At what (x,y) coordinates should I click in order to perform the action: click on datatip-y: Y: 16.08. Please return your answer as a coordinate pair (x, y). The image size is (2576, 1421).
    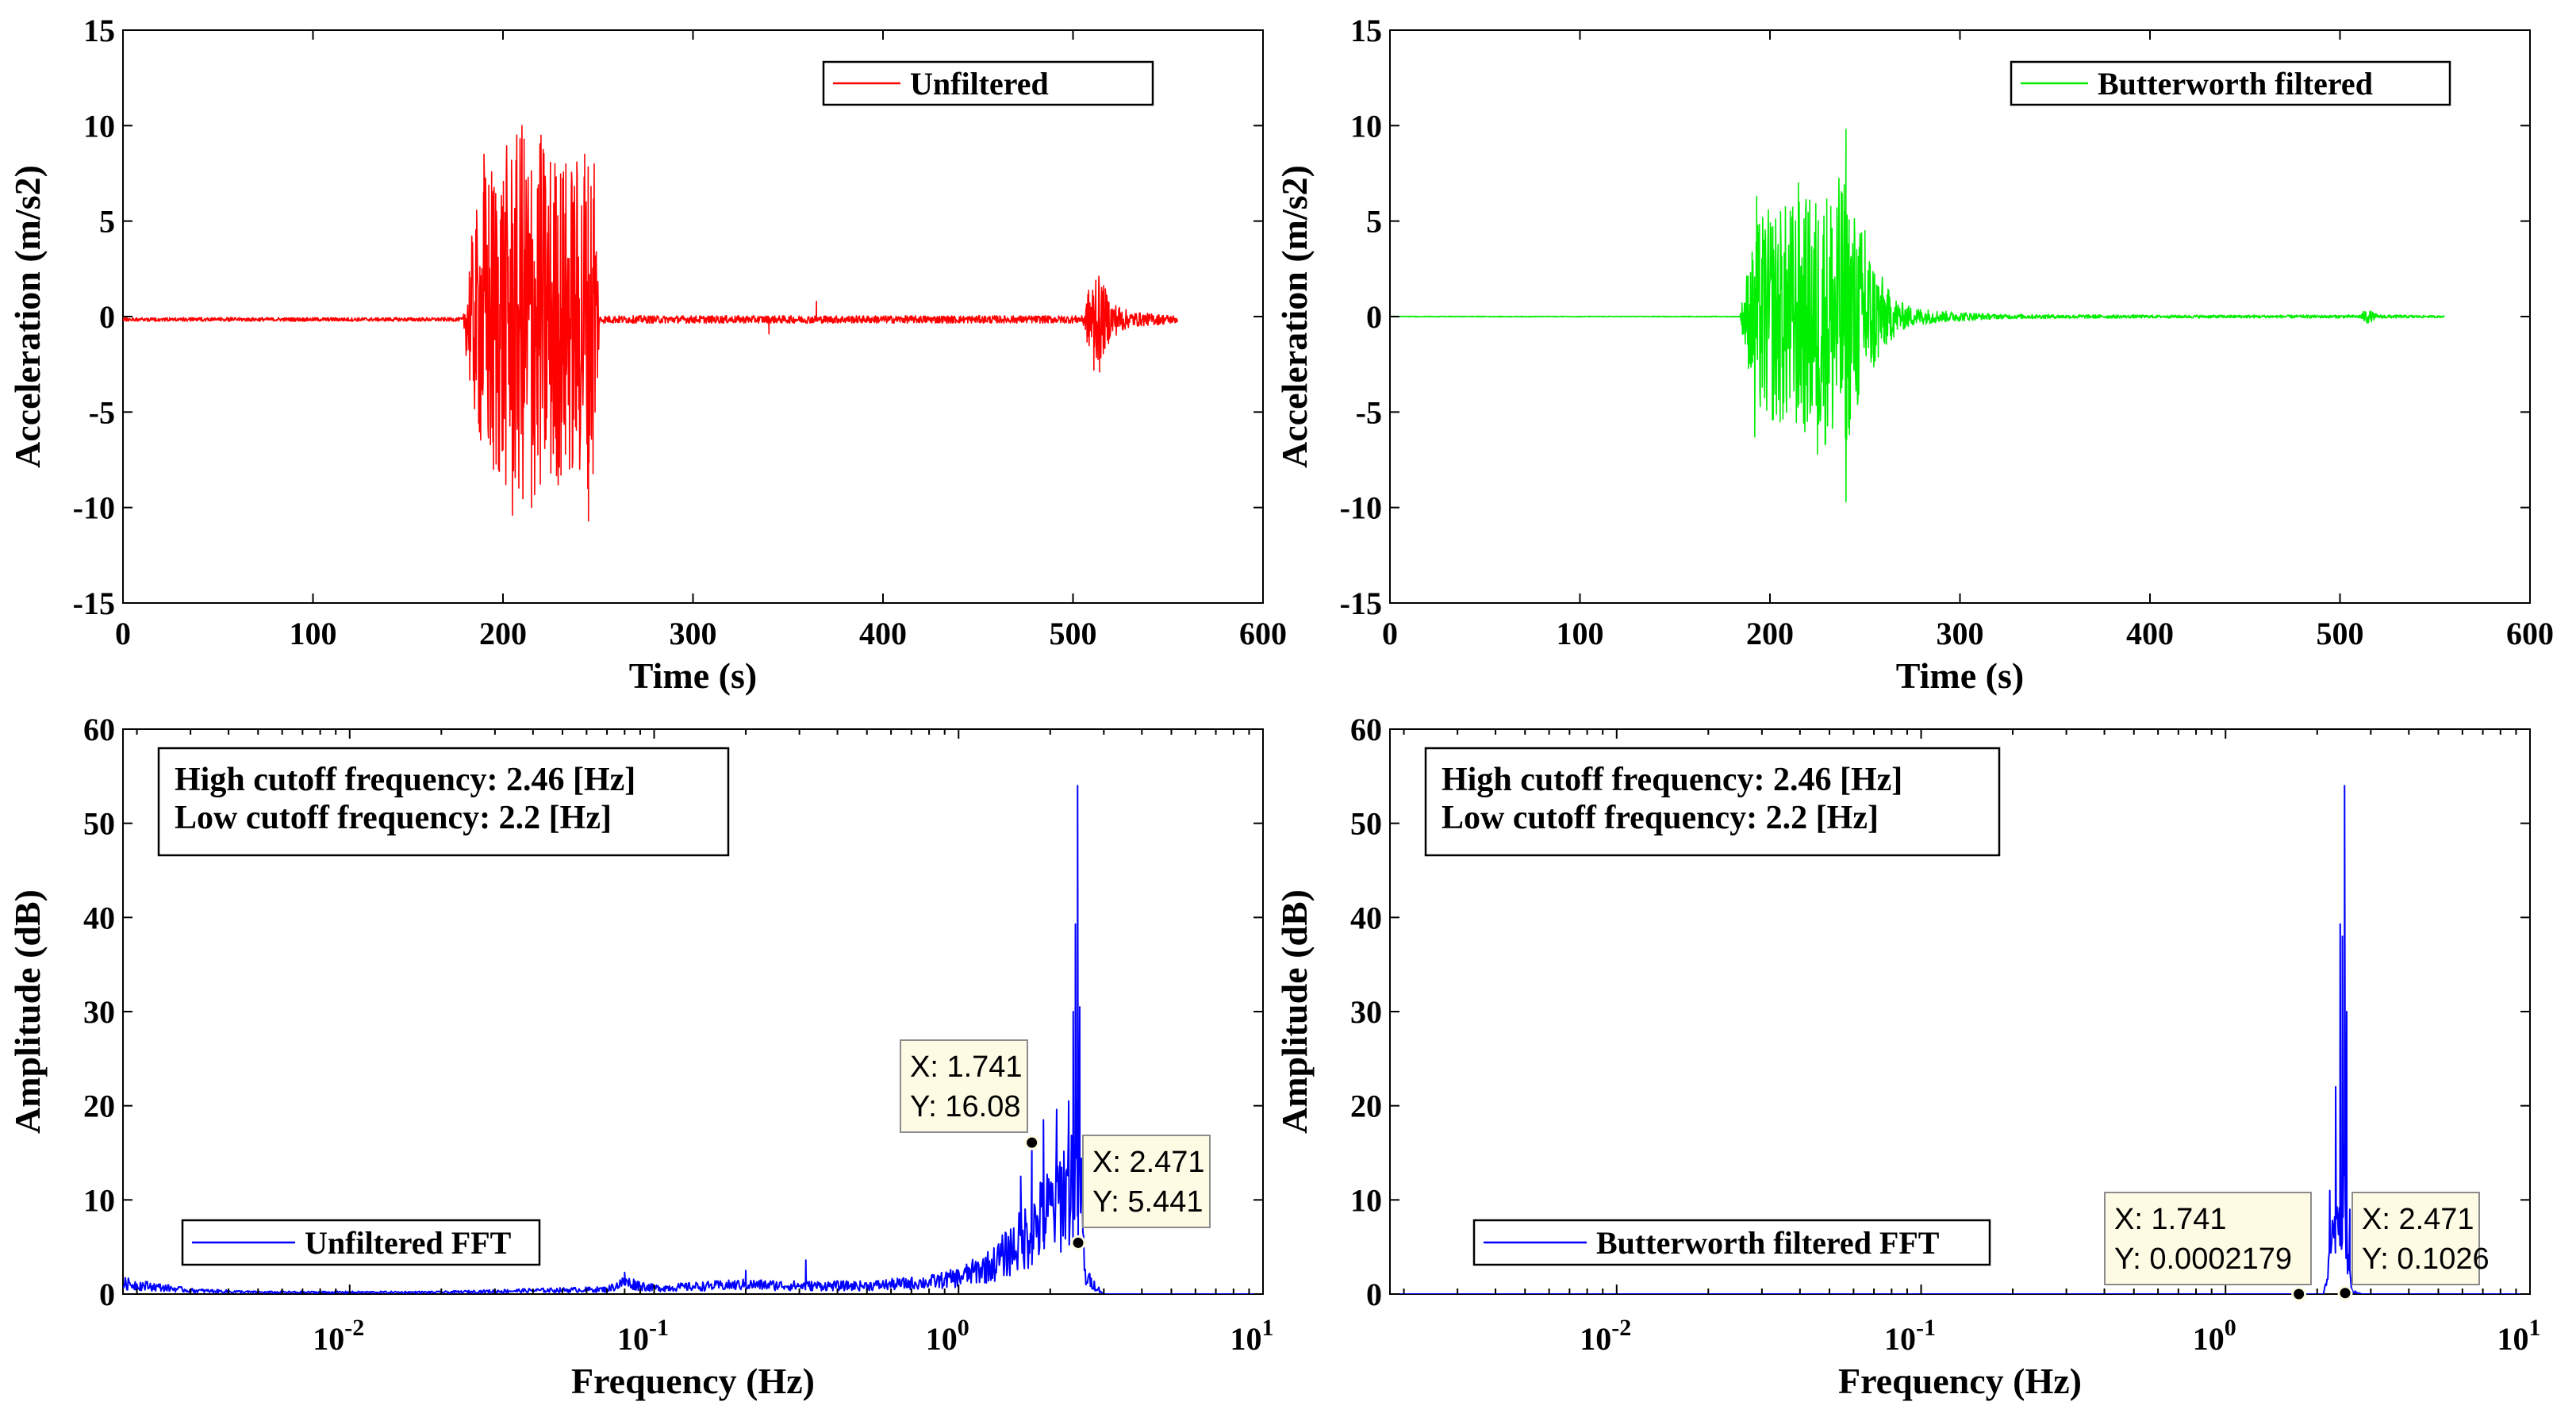
    Looking at the image, I should click on (965, 1106).